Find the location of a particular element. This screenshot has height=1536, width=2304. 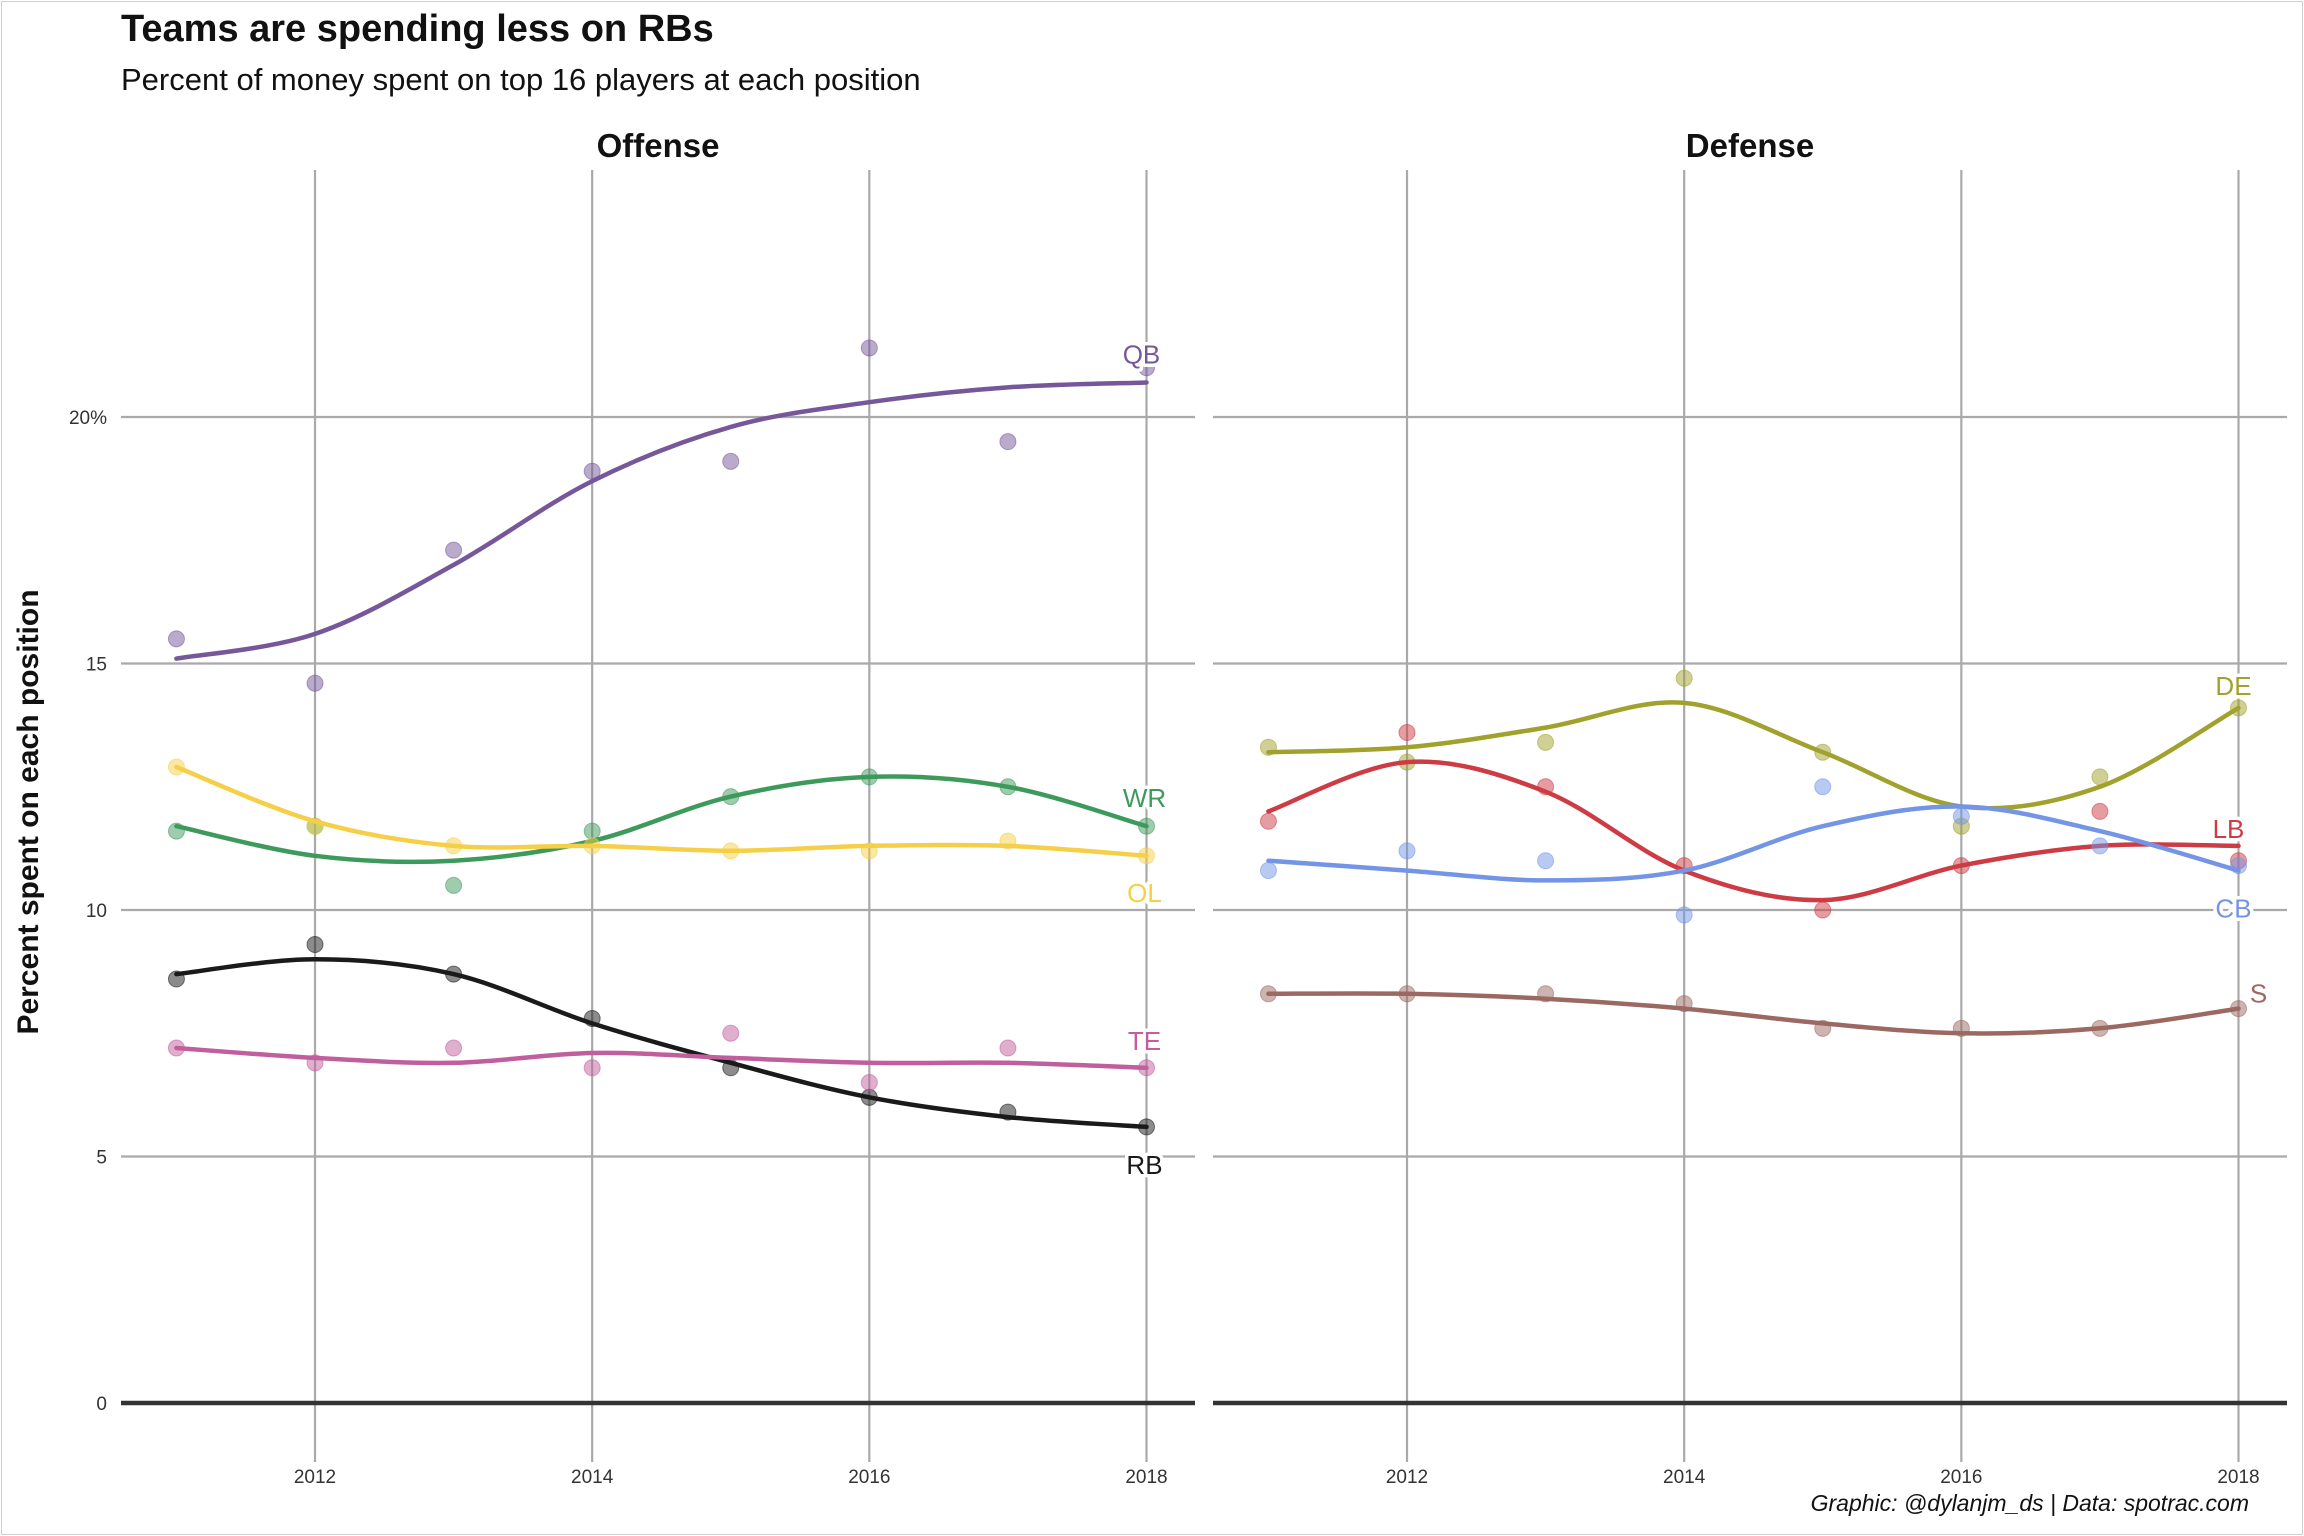

panel-title-defense: Defense is located at coordinates (1750, 145).